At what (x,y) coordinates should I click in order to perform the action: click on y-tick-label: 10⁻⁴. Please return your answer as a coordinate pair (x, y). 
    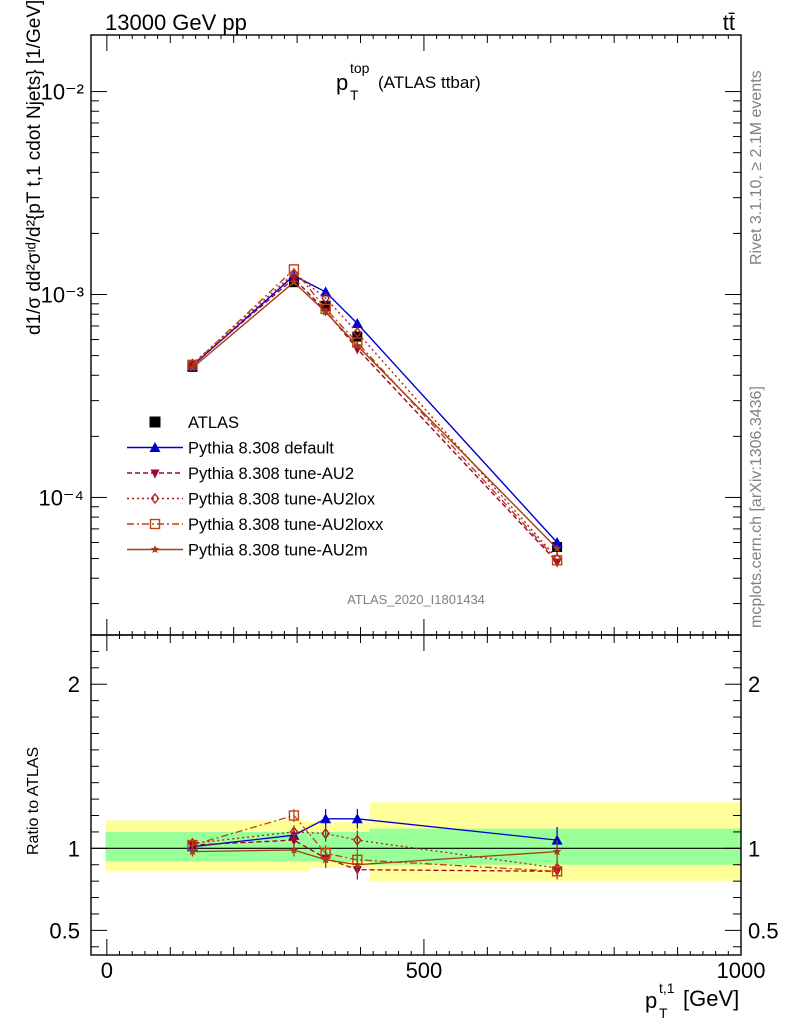
    Looking at the image, I should click on (61, 497).